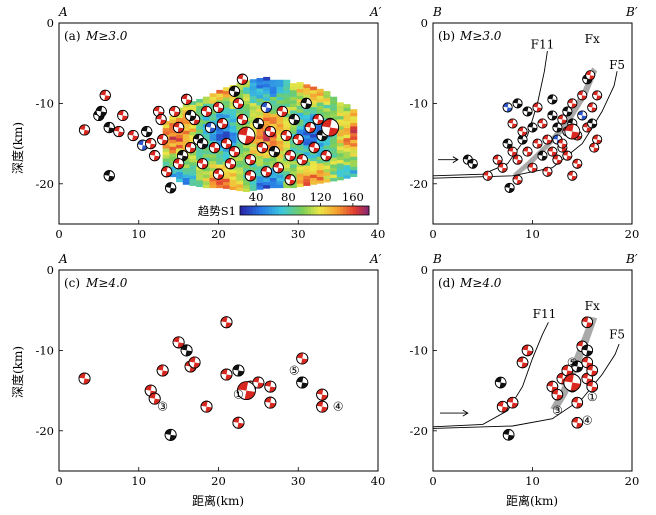  What do you see at coordinates (592, 306) in the screenshot?
I see `fault-label: Fx` at bounding box center [592, 306].